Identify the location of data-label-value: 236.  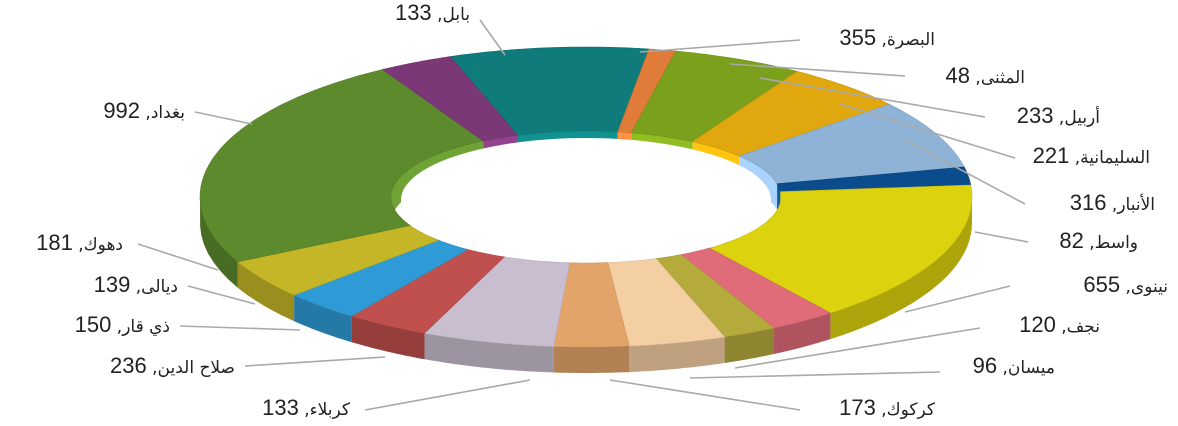
(128, 365).